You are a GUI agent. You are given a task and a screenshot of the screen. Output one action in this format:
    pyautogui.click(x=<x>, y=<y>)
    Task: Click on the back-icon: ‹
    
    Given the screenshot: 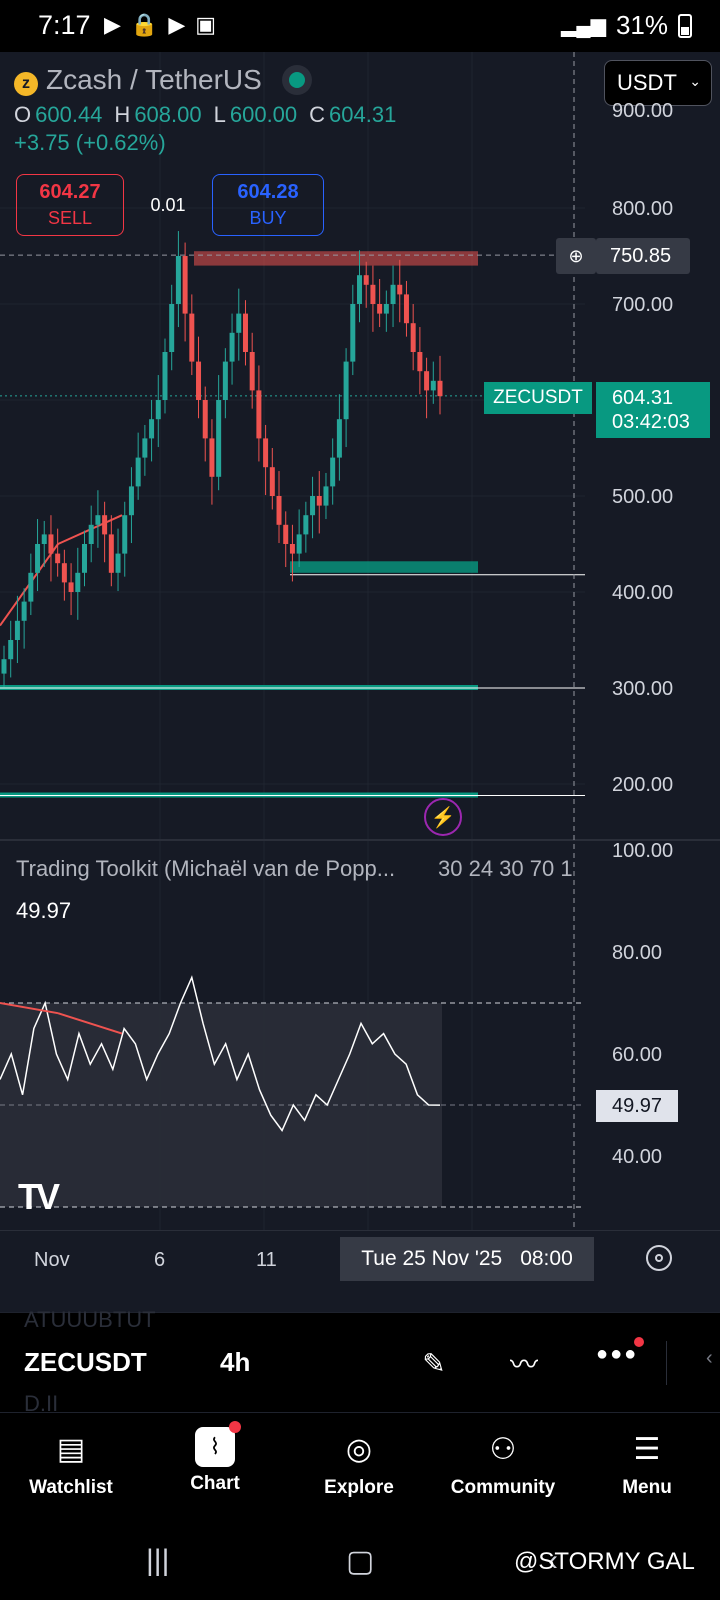 What is the action you would take?
    pyautogui.click(x=553, y=1560)
    